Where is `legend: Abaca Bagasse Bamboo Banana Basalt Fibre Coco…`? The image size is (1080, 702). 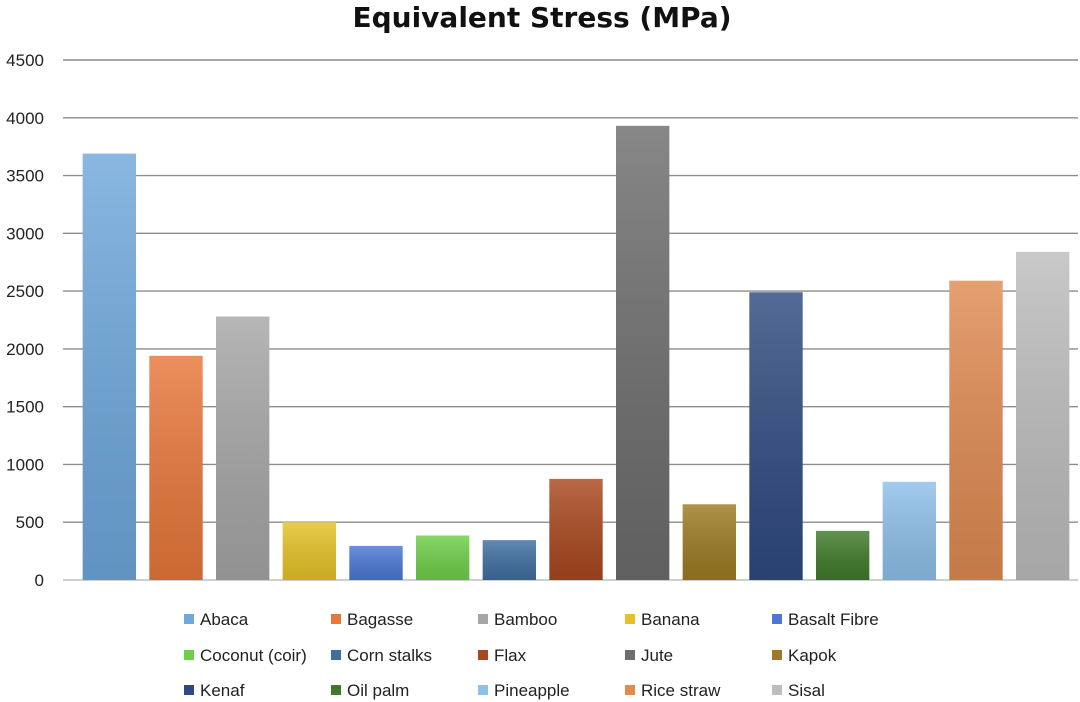 legend: Abaca Bagasse Bamboo Banana Basalt Fibre Coco… is located at coordinates (531, 655).